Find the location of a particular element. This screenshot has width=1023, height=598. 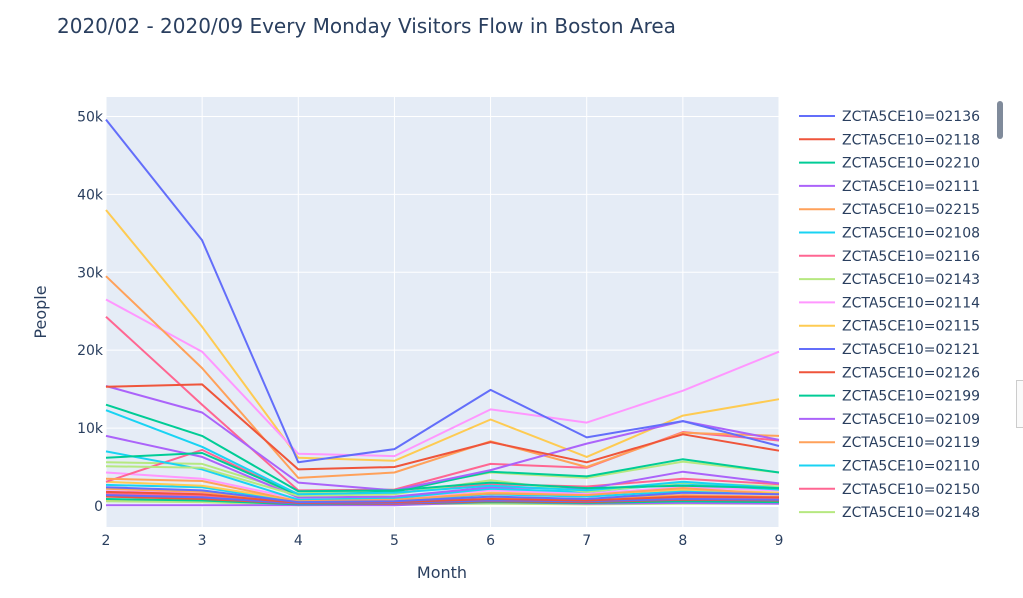

y-tick-label: 0 is located at coordinates (98, 507).